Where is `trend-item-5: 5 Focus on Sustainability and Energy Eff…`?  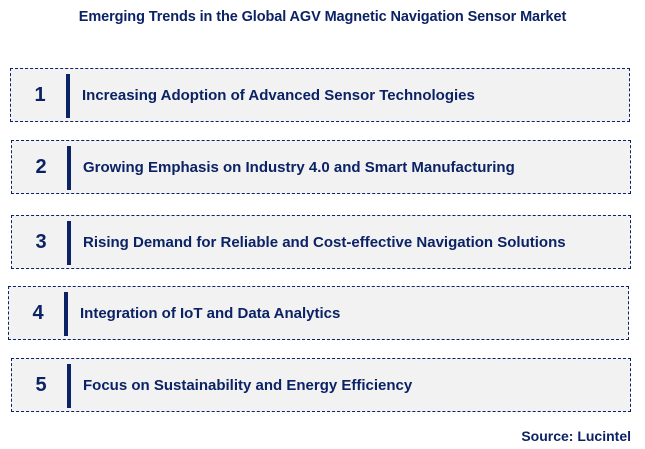
trend-item-5: 5 Focus on Sustainability and Energy Eff… is located at coordinates (321, 385).